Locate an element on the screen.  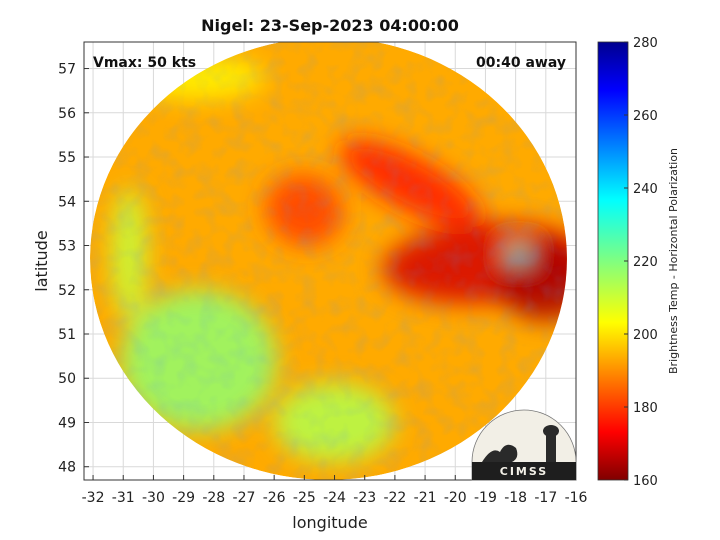
y-tick-label: 48 is located at coordinates (67, 468).